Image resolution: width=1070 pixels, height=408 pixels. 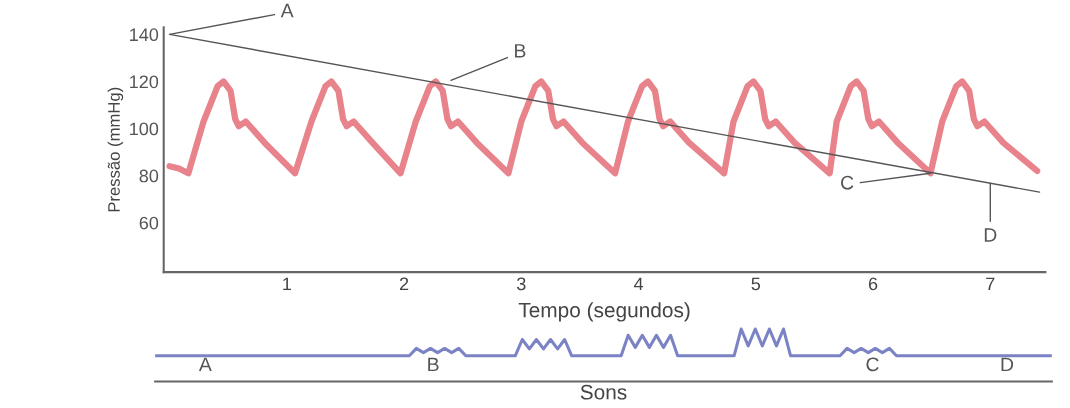 What do you see at coordinates (990, 284) in the screenshot?
I see `x-tick-label: 7` at bounding box center [990, 284].